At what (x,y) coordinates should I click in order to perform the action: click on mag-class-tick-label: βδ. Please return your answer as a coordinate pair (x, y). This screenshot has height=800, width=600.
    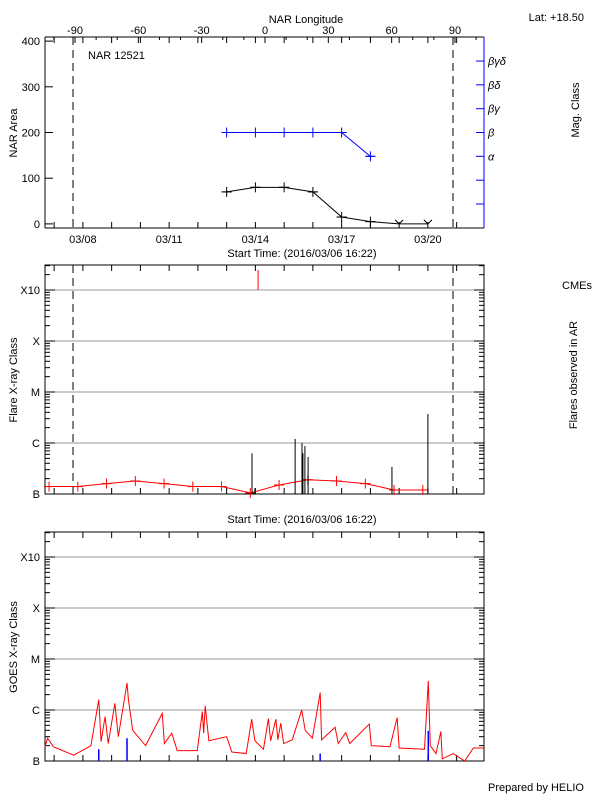
    Looking at the image, I should click on (494, 86).